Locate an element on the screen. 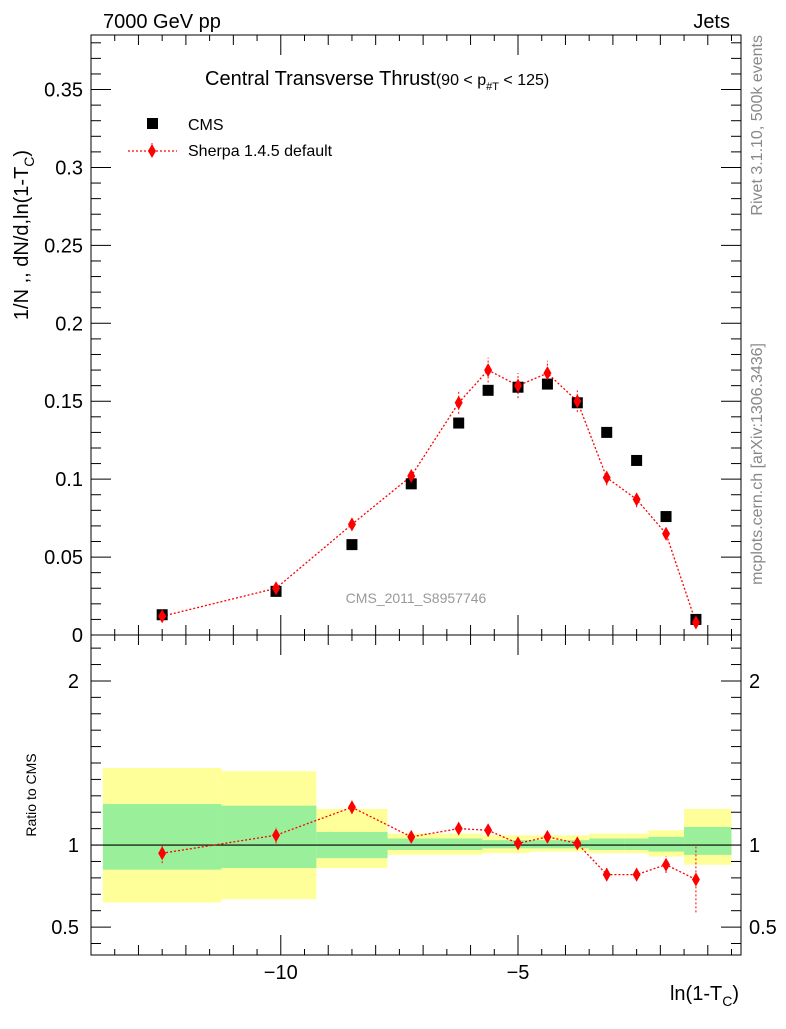  ratio-y-tick-label: 1 is located at coordinates (73, 846).